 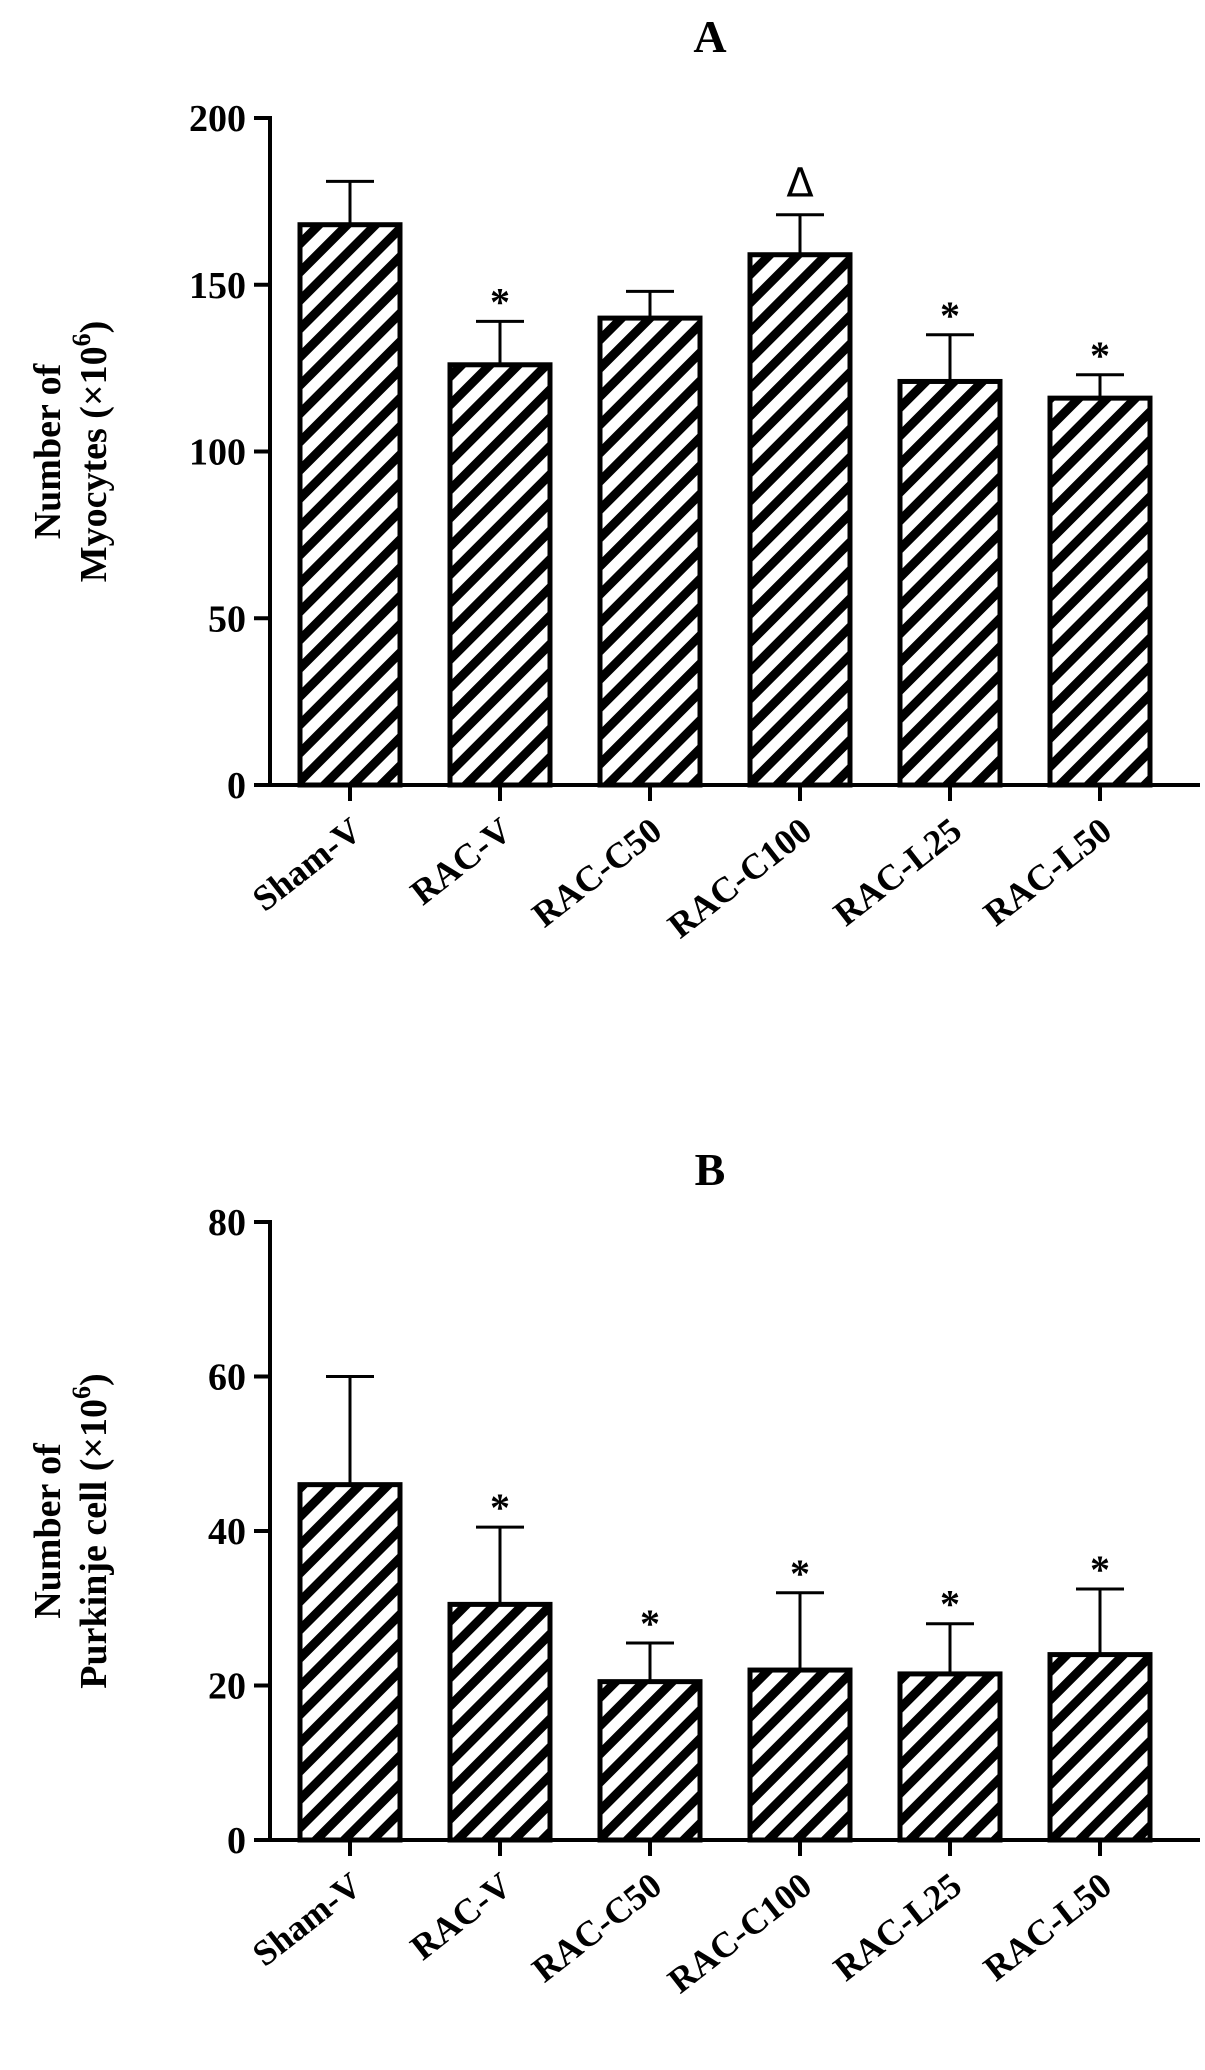 What do you see at coordinates (227, 619) in the screenshot?
I see `y-tick-label: 50` at bounding box center [227, 619].